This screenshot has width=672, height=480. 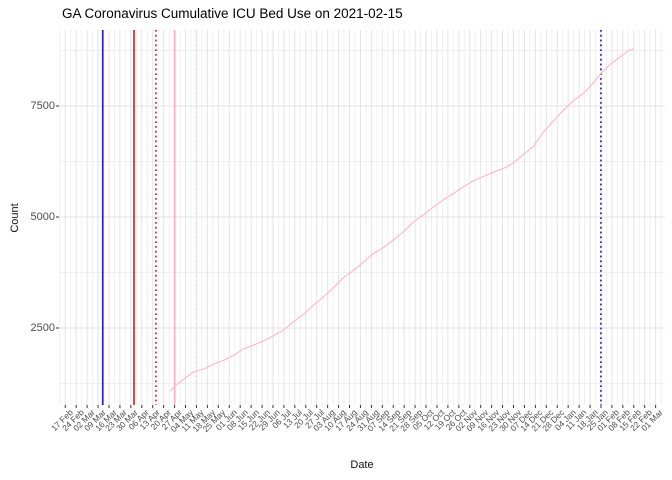 I want to click on y-tick-label: 7500, so click(x=42, y=105).